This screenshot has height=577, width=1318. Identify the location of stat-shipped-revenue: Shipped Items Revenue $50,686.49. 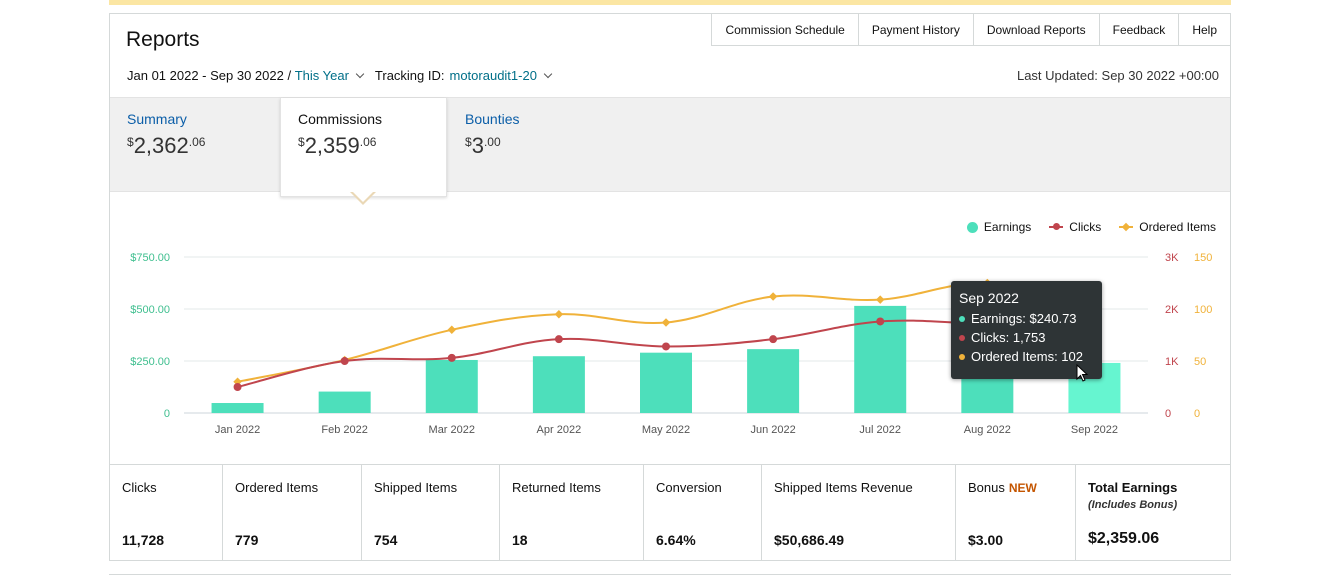
(859, 513).